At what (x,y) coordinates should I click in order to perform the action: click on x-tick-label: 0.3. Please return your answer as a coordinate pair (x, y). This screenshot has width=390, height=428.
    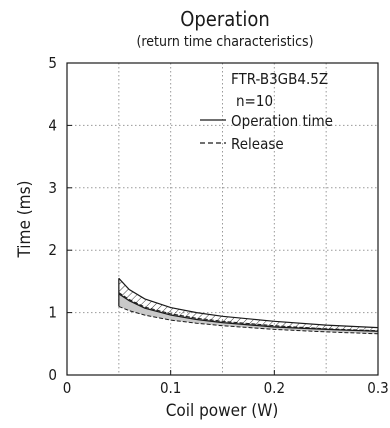
    Looking at the image, I should click on (377, 388).